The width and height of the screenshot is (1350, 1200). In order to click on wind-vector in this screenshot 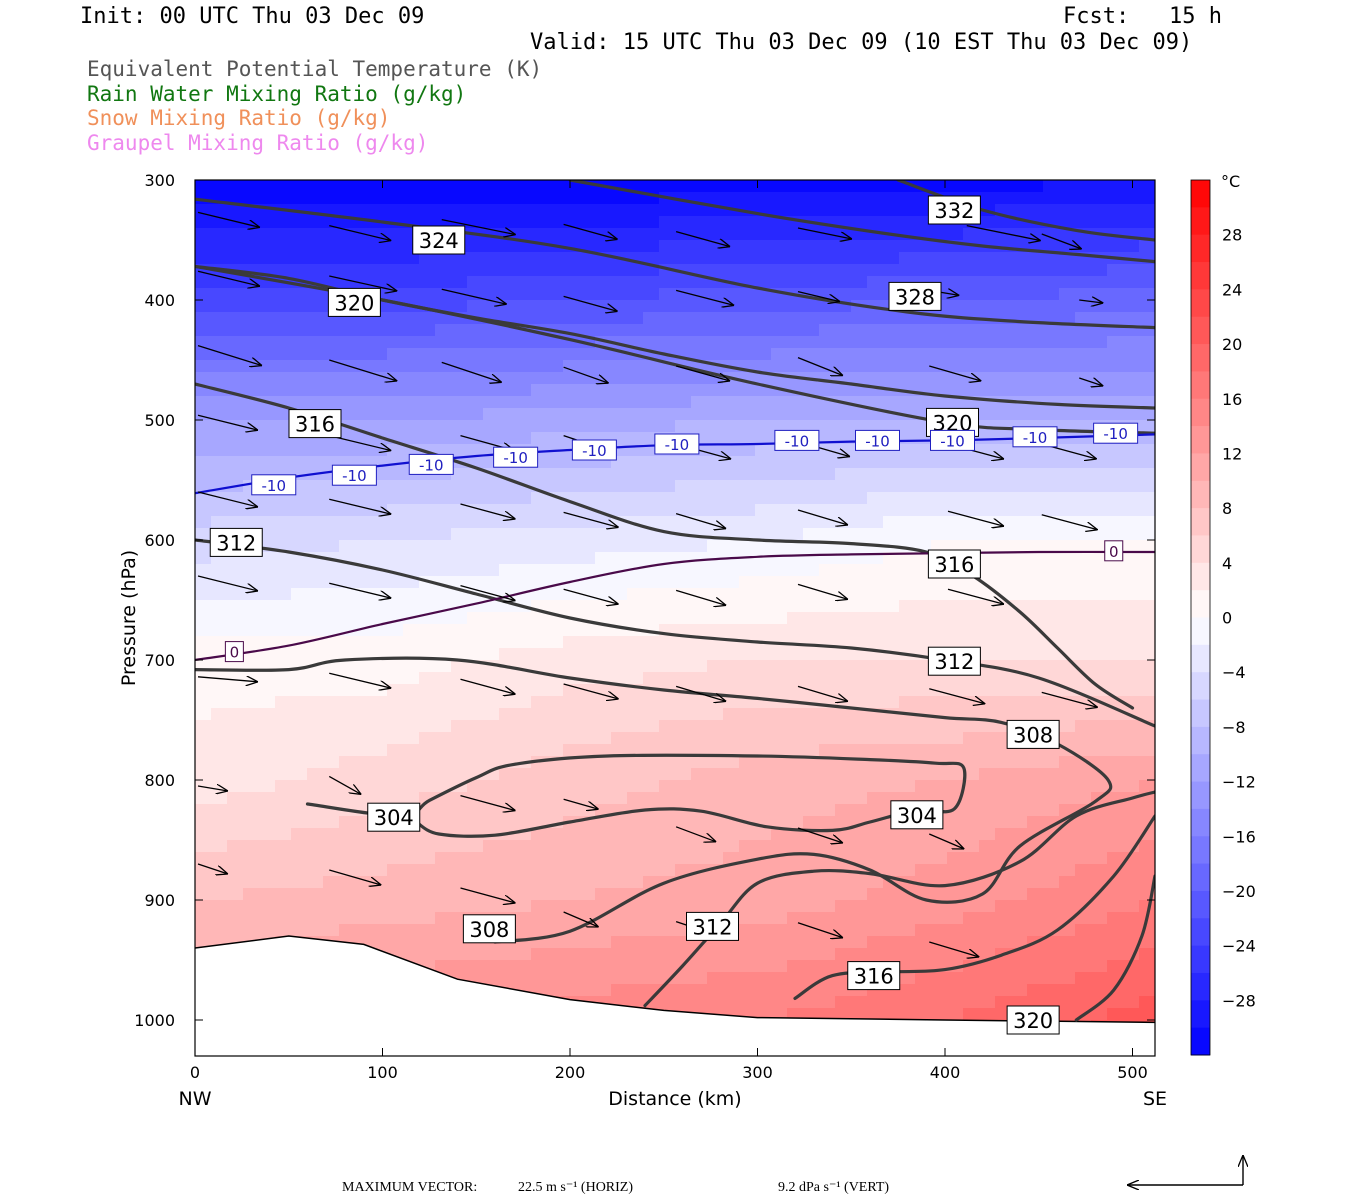, I will do `click(360, 232)`.